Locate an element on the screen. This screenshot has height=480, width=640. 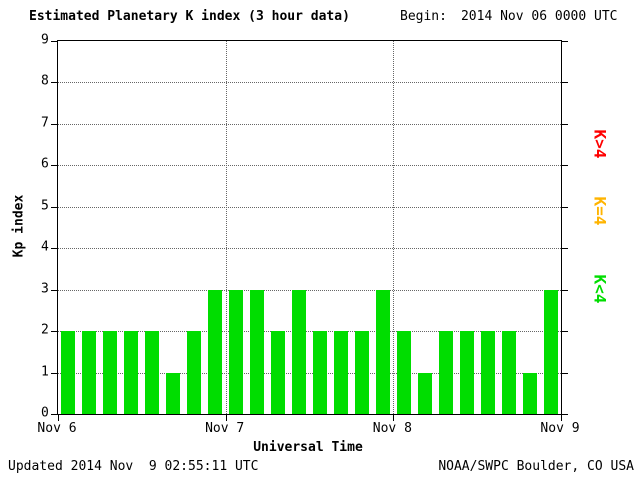
legend-k-eq-4: K=4 is located at coordinates (600, 211).